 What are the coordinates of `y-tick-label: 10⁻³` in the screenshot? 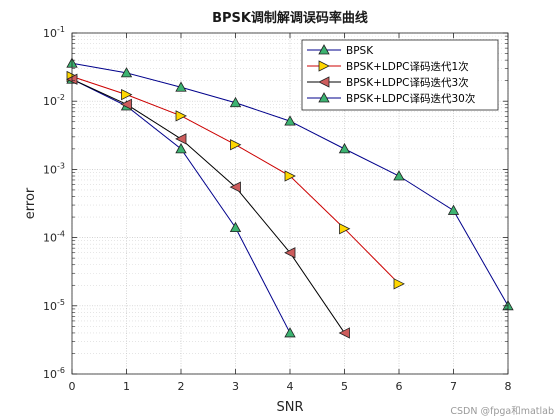 It's located at (54, 168).